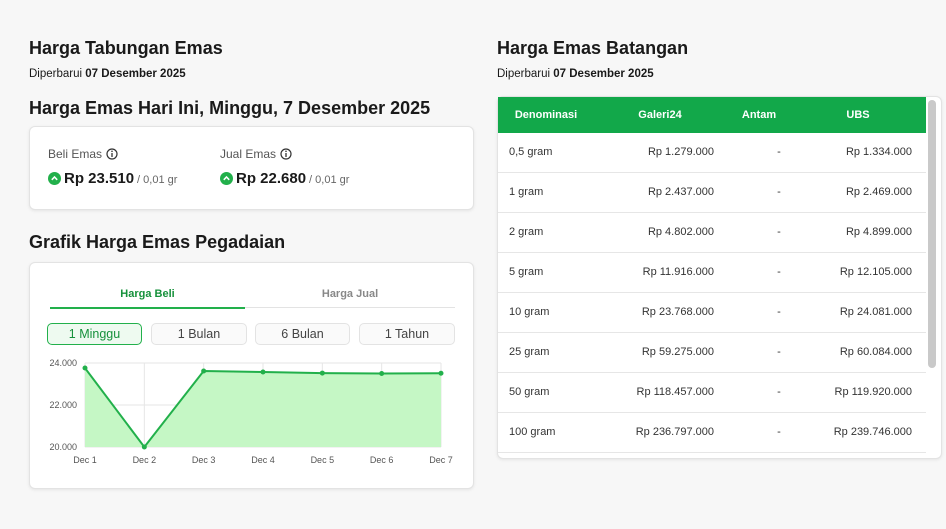 The image size is (946, 529). I want to click on x-tick-label: Dec 5, so click(323, 460).